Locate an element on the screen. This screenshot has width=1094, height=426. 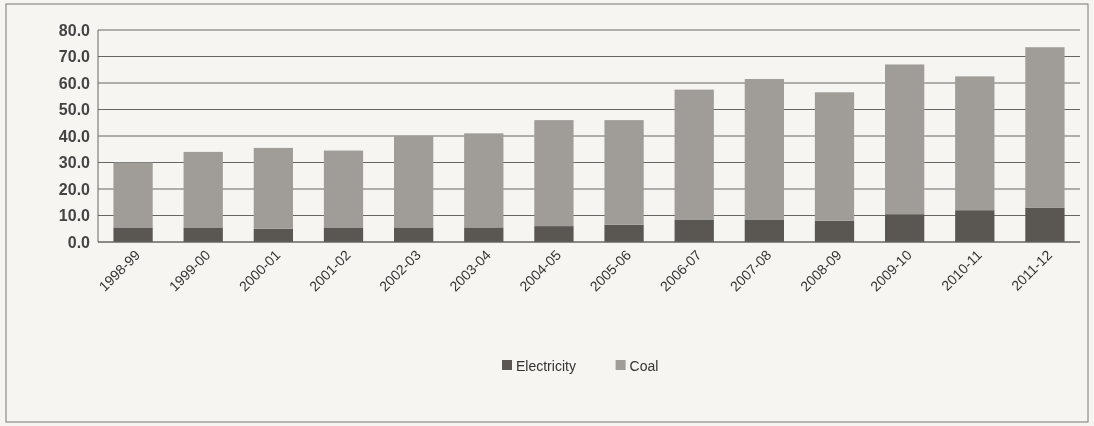
y-tick-label: 50.0 is located at coordinates (74, 110).